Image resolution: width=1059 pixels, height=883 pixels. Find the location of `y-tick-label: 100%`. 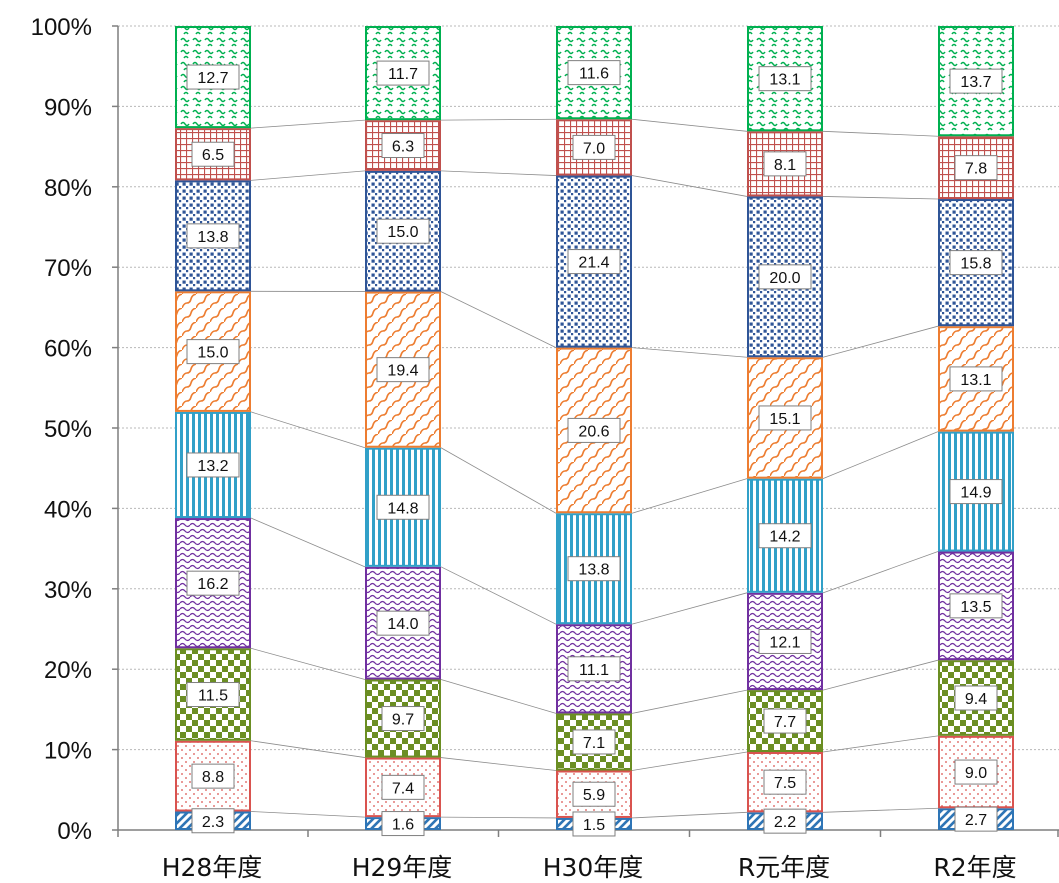

y-tick-label: 100% is located at coordinates (61, 27).